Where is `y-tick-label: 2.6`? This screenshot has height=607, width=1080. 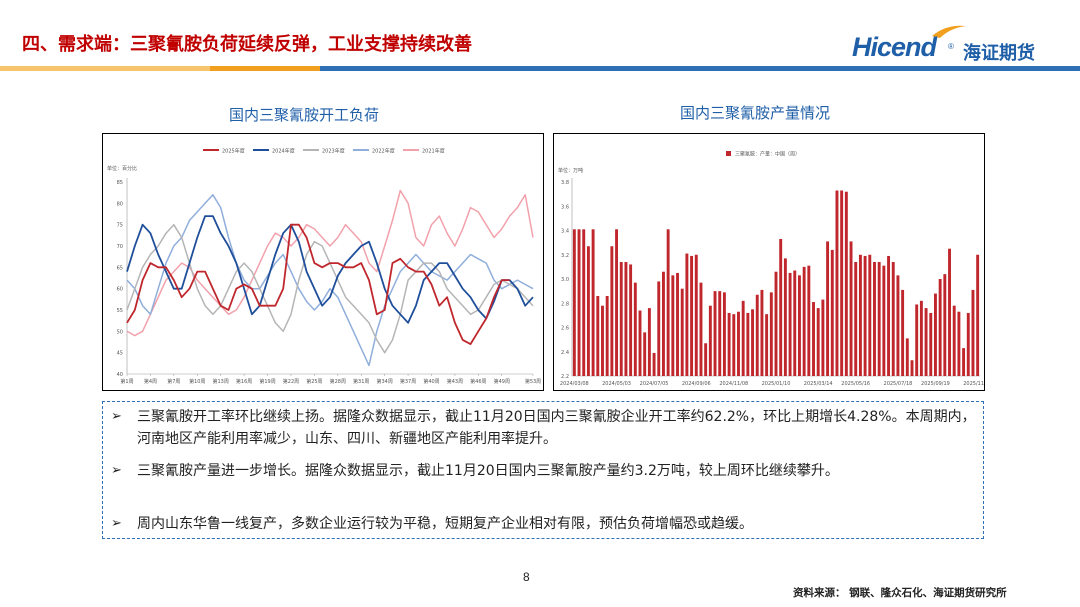
y-tick-label: 2.6 is located at coordinates (565, 329).